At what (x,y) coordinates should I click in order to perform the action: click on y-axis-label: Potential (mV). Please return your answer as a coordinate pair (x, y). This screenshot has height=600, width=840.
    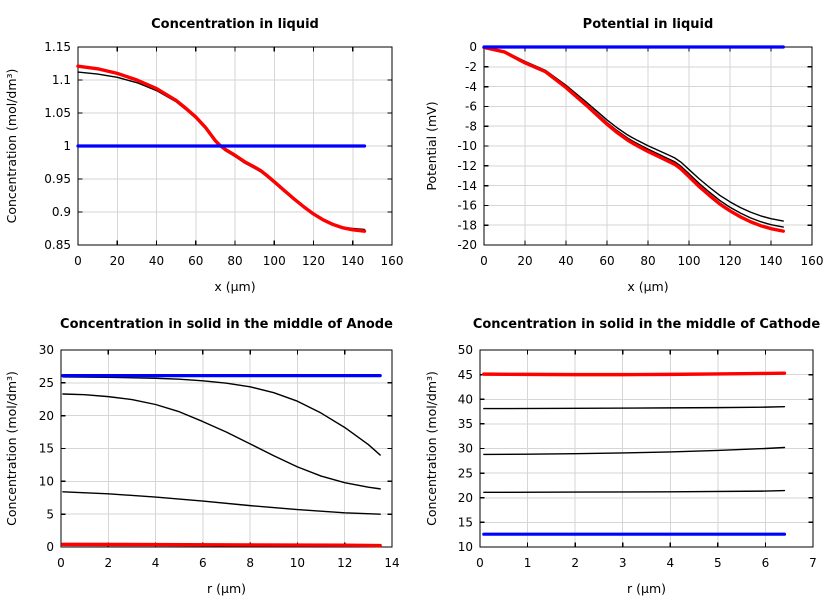
    Looking at the image, I should click on (431, 145).